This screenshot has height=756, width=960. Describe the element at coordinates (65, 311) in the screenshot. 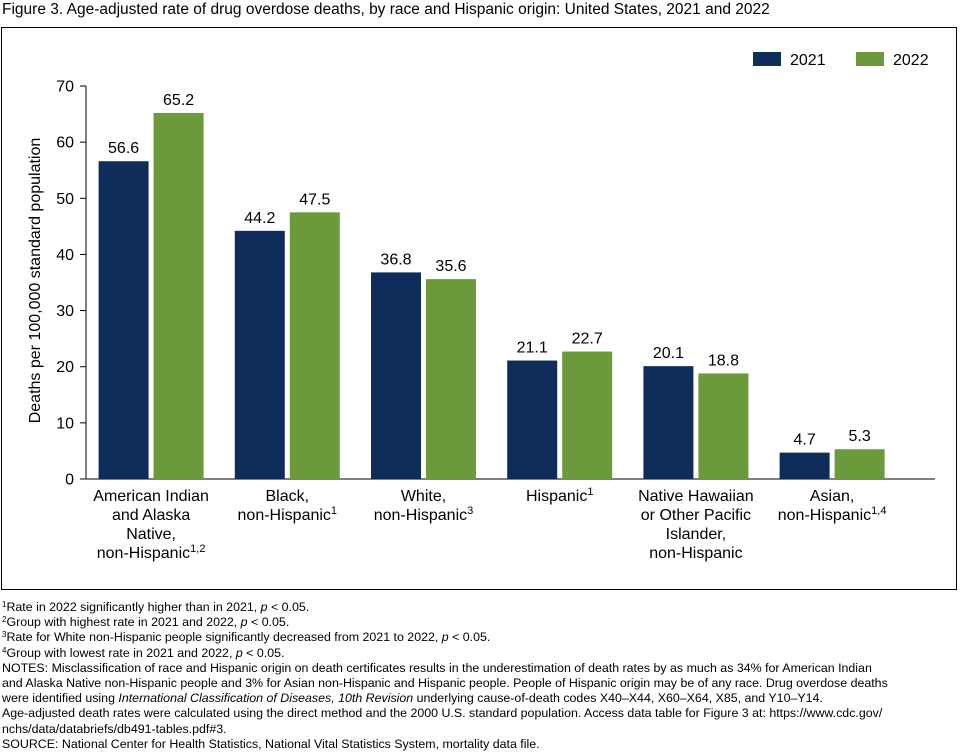

I see `y-tick-label: 30` at that location.